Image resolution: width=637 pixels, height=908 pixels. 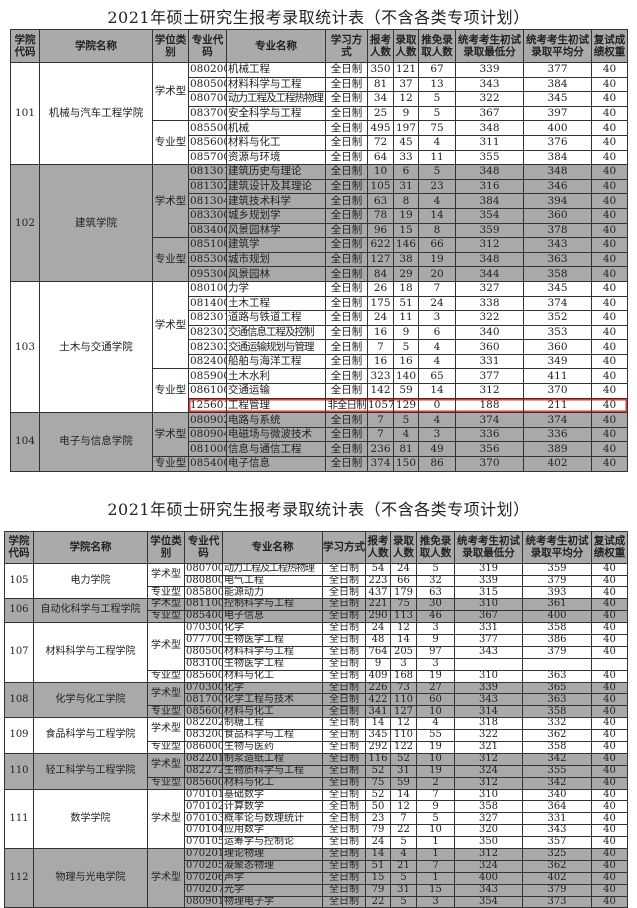 What do you see at coordinates (378, 617) in the screenshot?
I see `applicants: 290` at bounding box center [378, 617].